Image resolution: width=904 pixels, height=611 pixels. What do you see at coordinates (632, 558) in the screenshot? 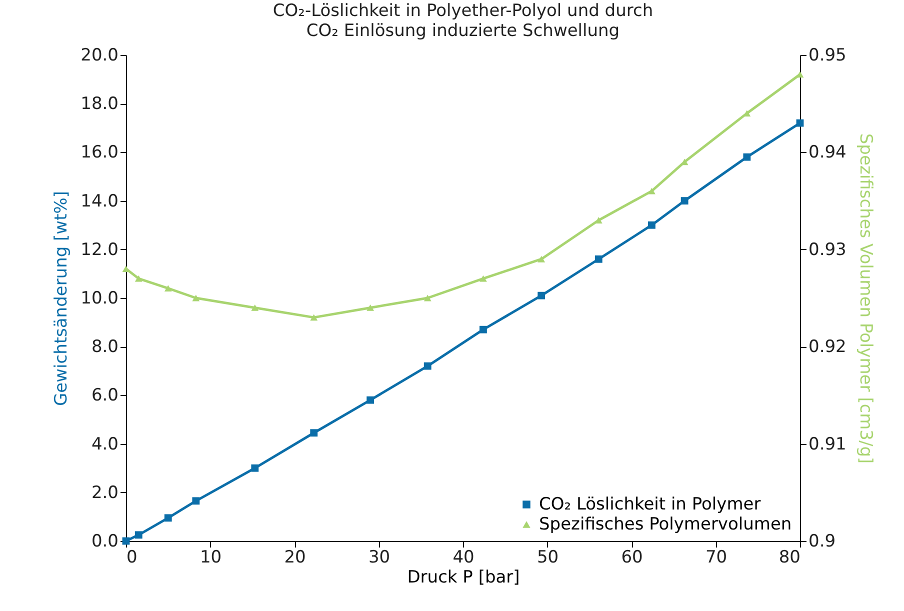
I see `x-tick-label: 60` at bounding box center [632, 558].